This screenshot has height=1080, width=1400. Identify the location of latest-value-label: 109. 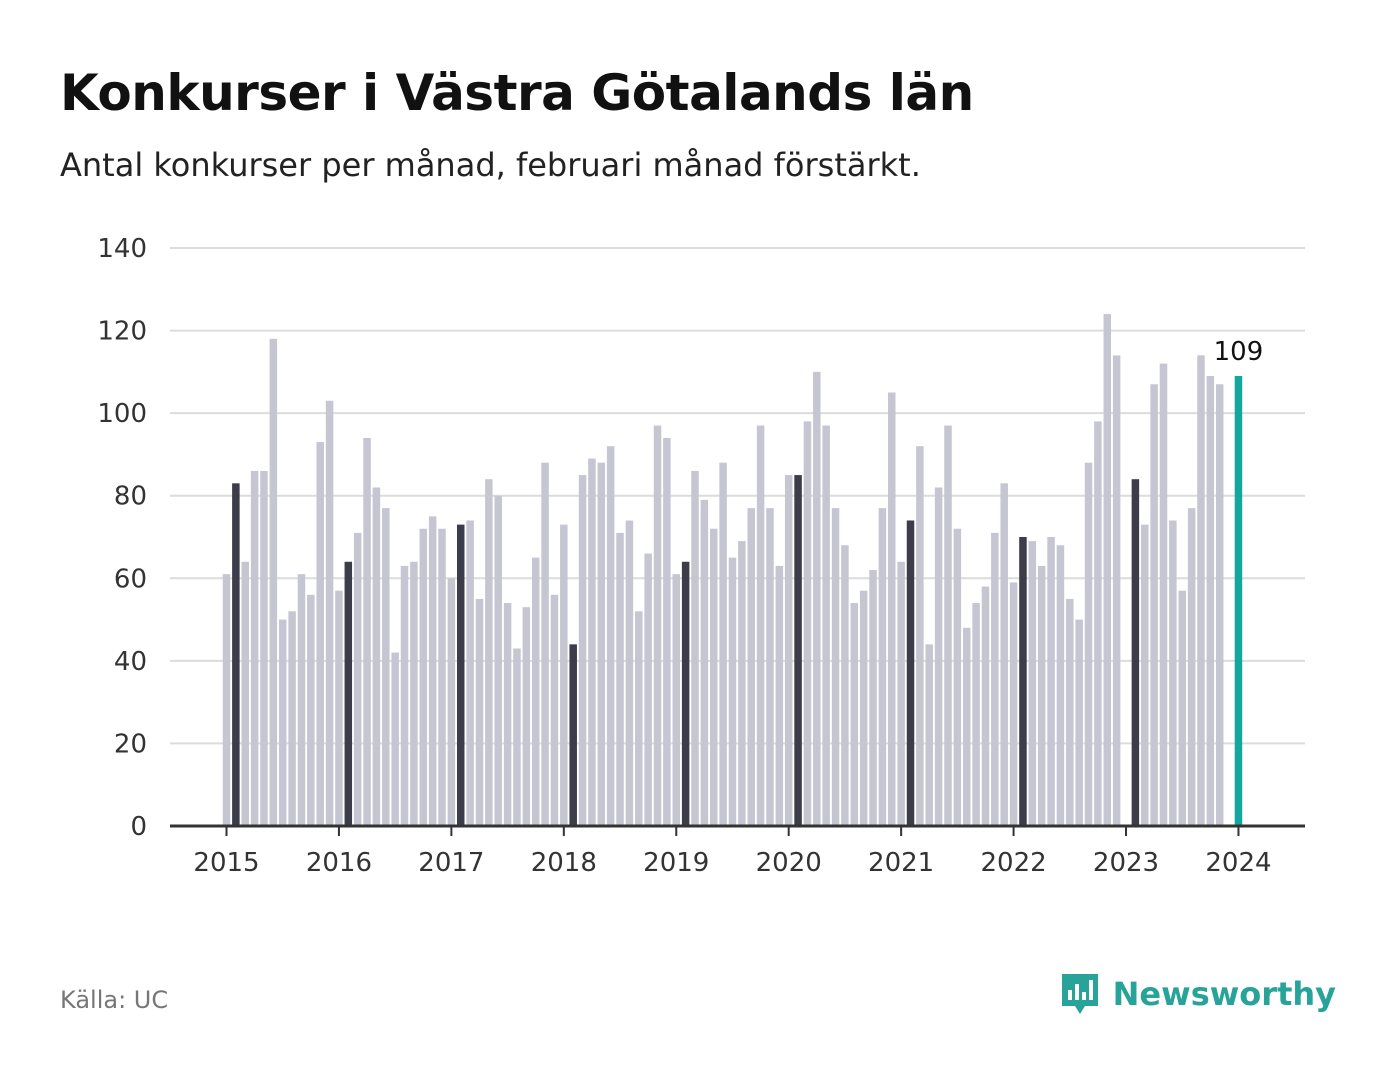
(1239, 352).